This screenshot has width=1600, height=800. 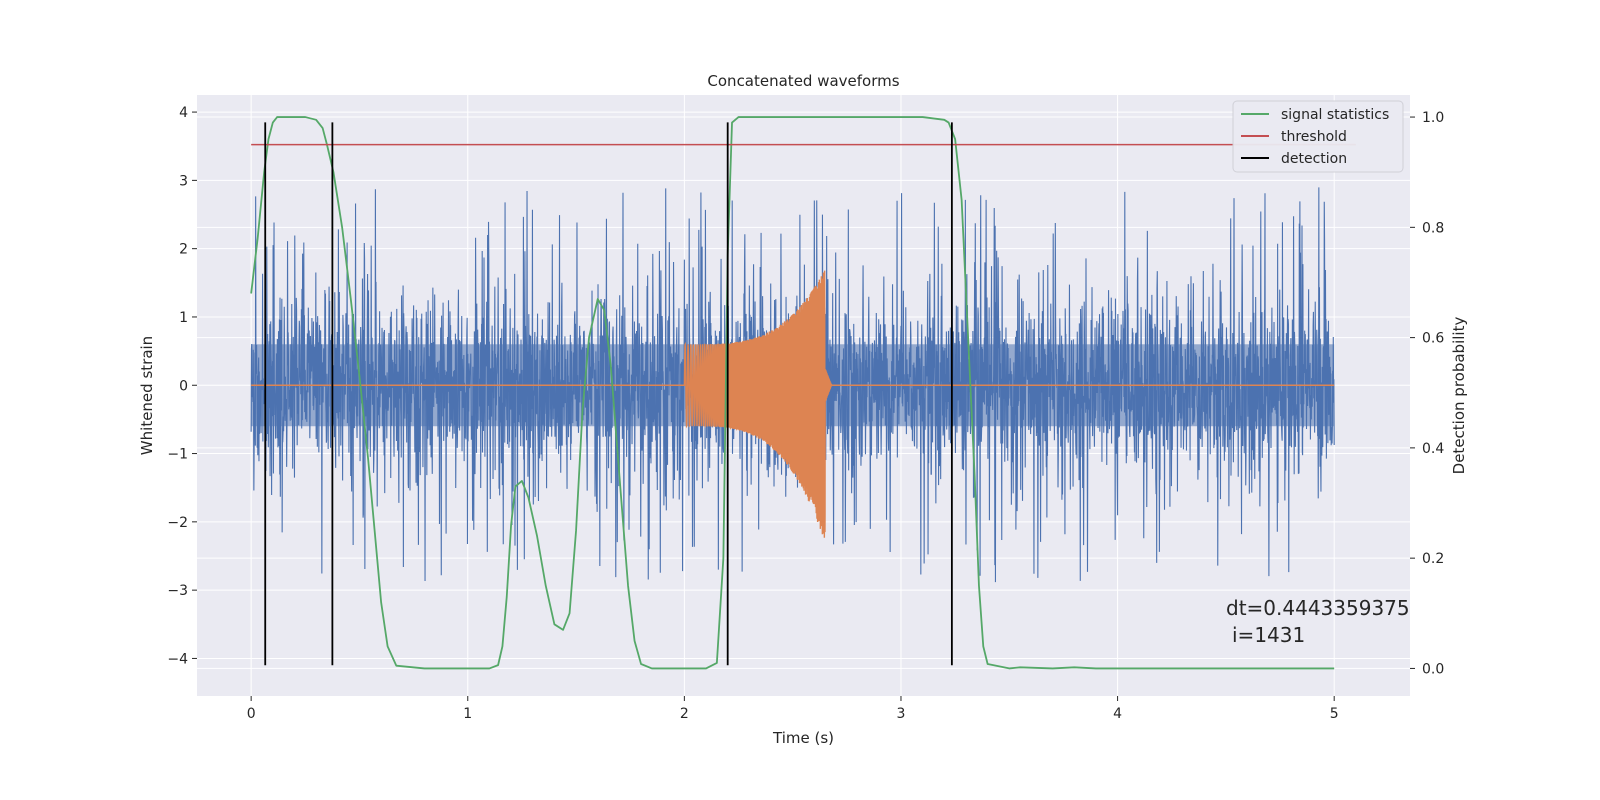 What do you see at coordinates (177, 523) in the screenshot?
I see `y-tick-label: −2` at bounding box center [177, 523].